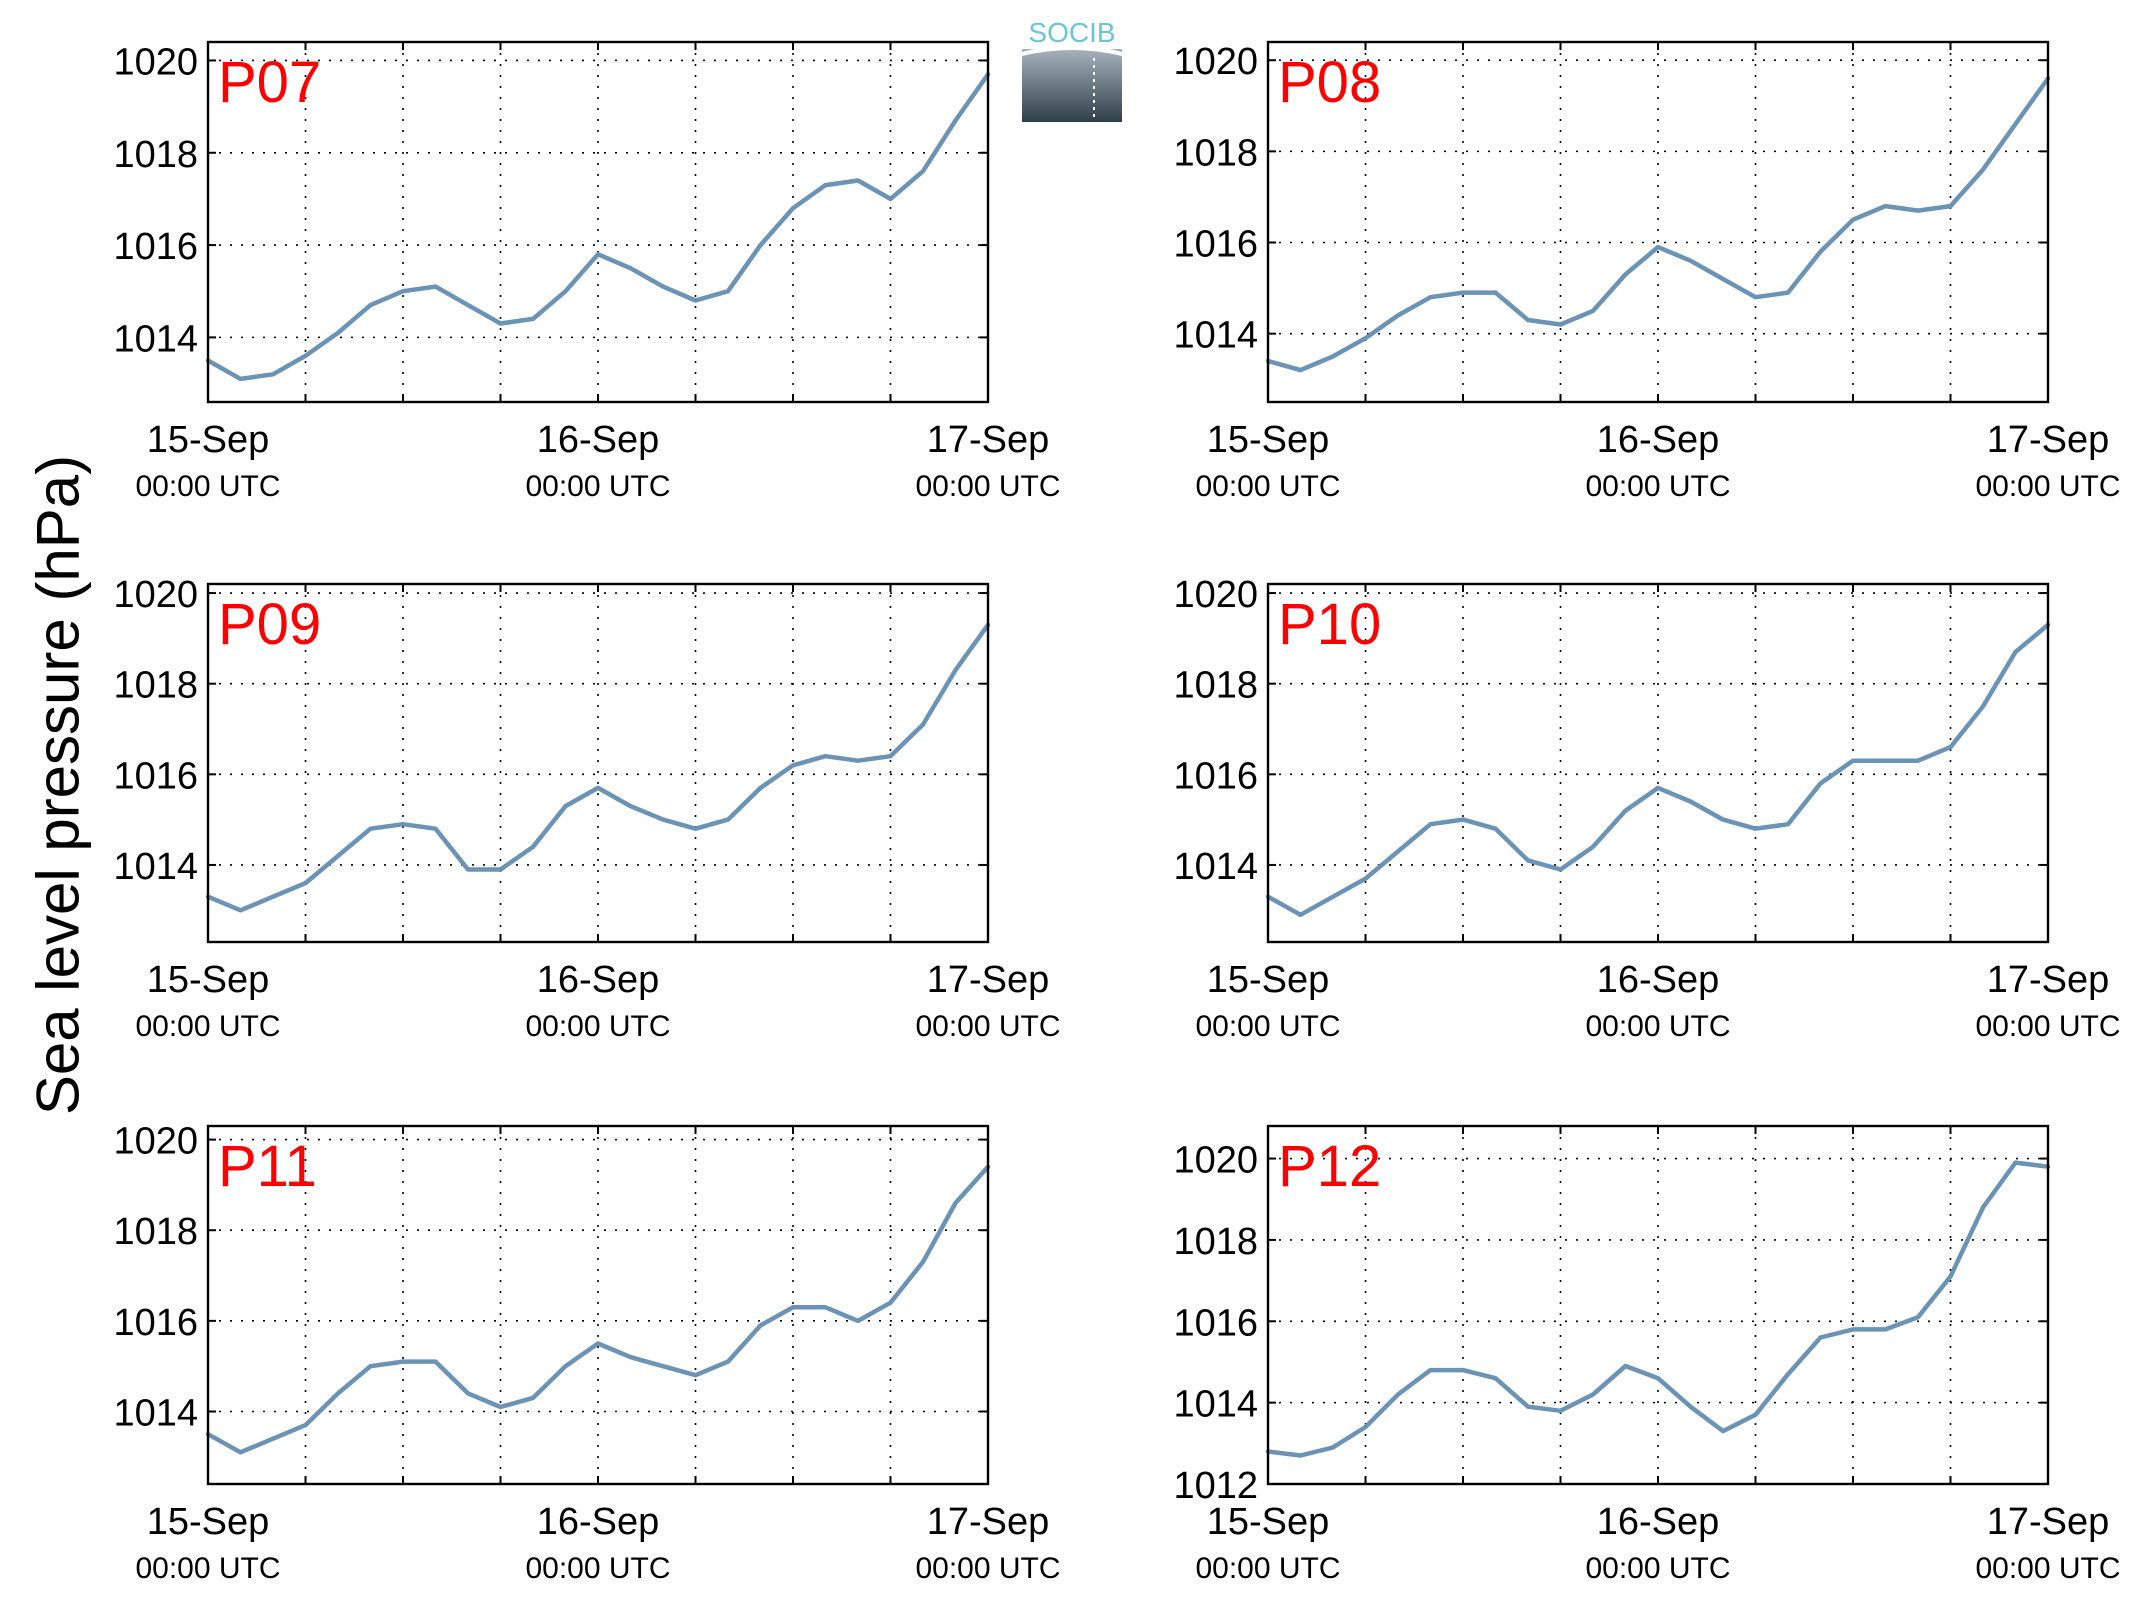  Describe the element at coordinates (58, 785) in the screenshot. I see `y-axis-title: Sea level pressure (hPa)` at that location.